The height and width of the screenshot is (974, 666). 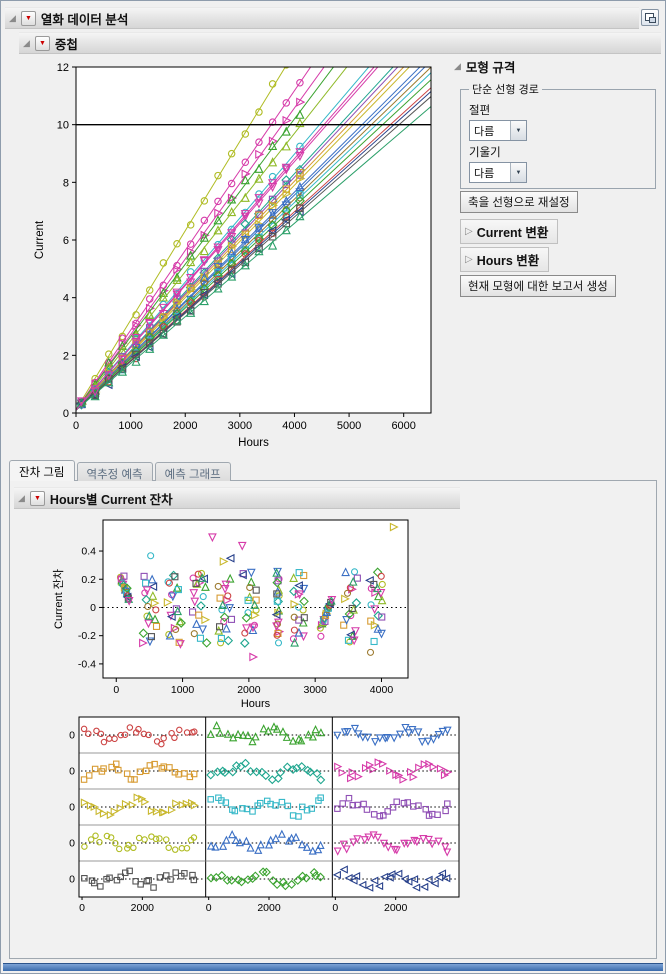 What do you see at coordinates (490, 67) in the screenshot?
I see `model-spec-title: 모형 규격` at bounding box center [490, 67].